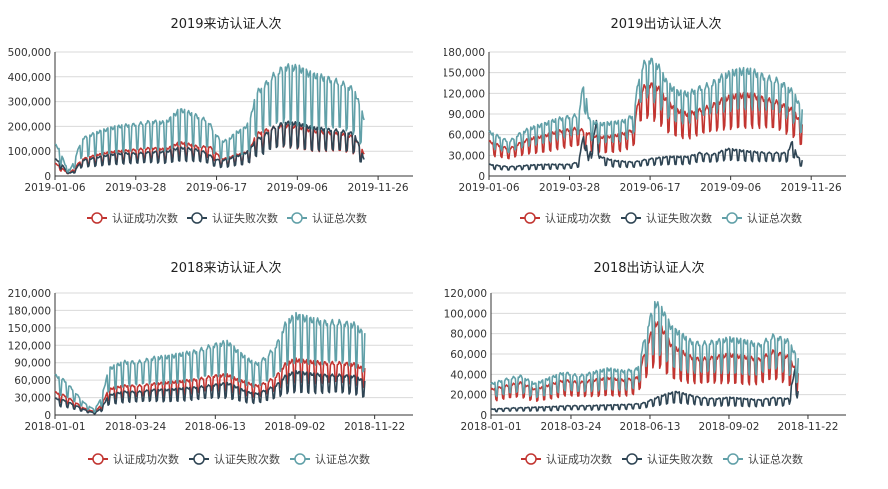 The height and width of the screenshot is (489, 888). Describe the element at coordinates (225, 24) in the screenshot. I see `chart-title: 2019来访认证人次` at that location.